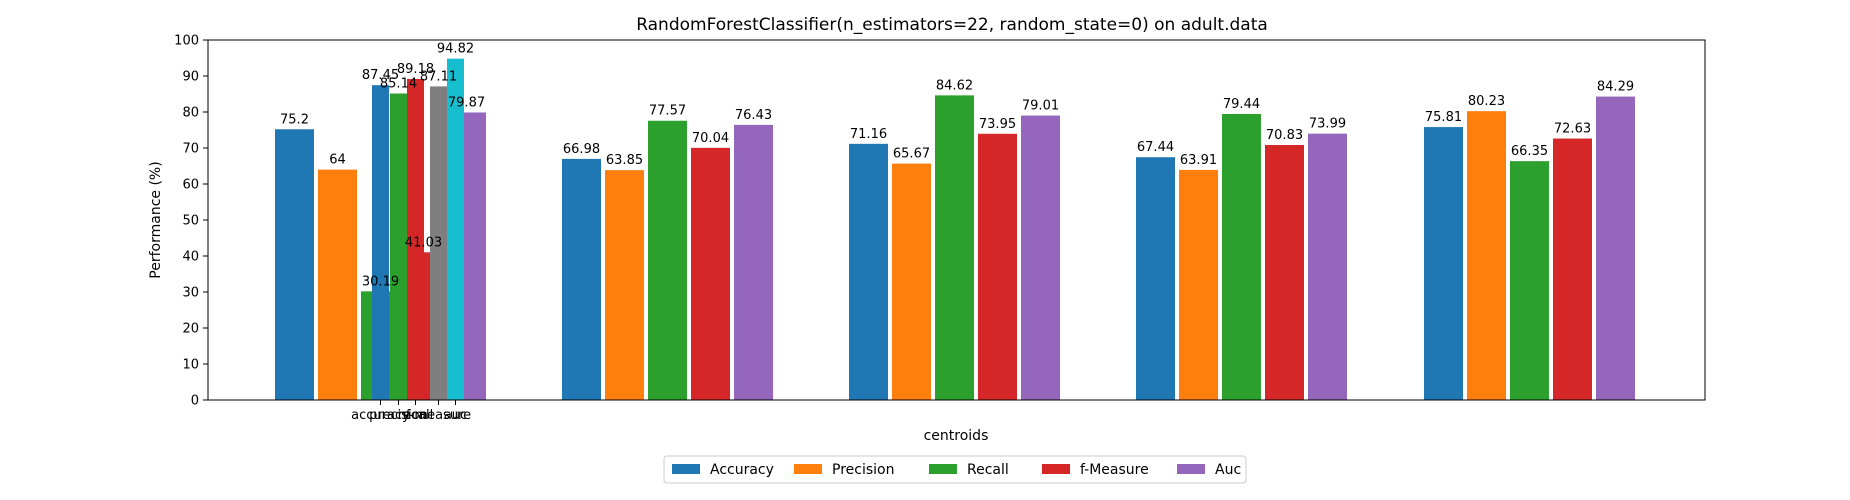 The width and height of the screenshot is (1850, 500). I want to click on overlay-data-label: 89.18, so click(415, 69).